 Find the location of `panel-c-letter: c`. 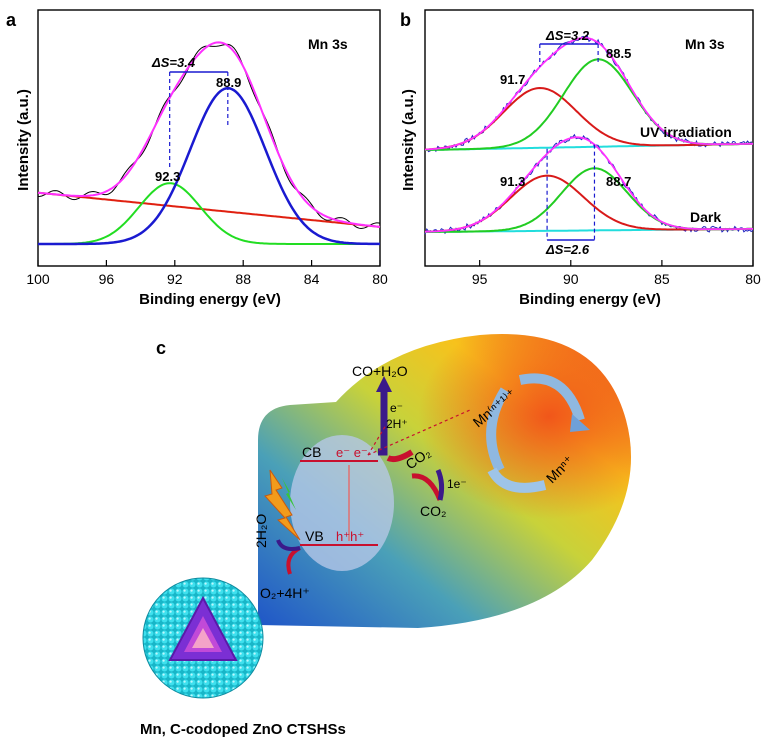

panel-c-letter: c is located at coordinates (161, 348).